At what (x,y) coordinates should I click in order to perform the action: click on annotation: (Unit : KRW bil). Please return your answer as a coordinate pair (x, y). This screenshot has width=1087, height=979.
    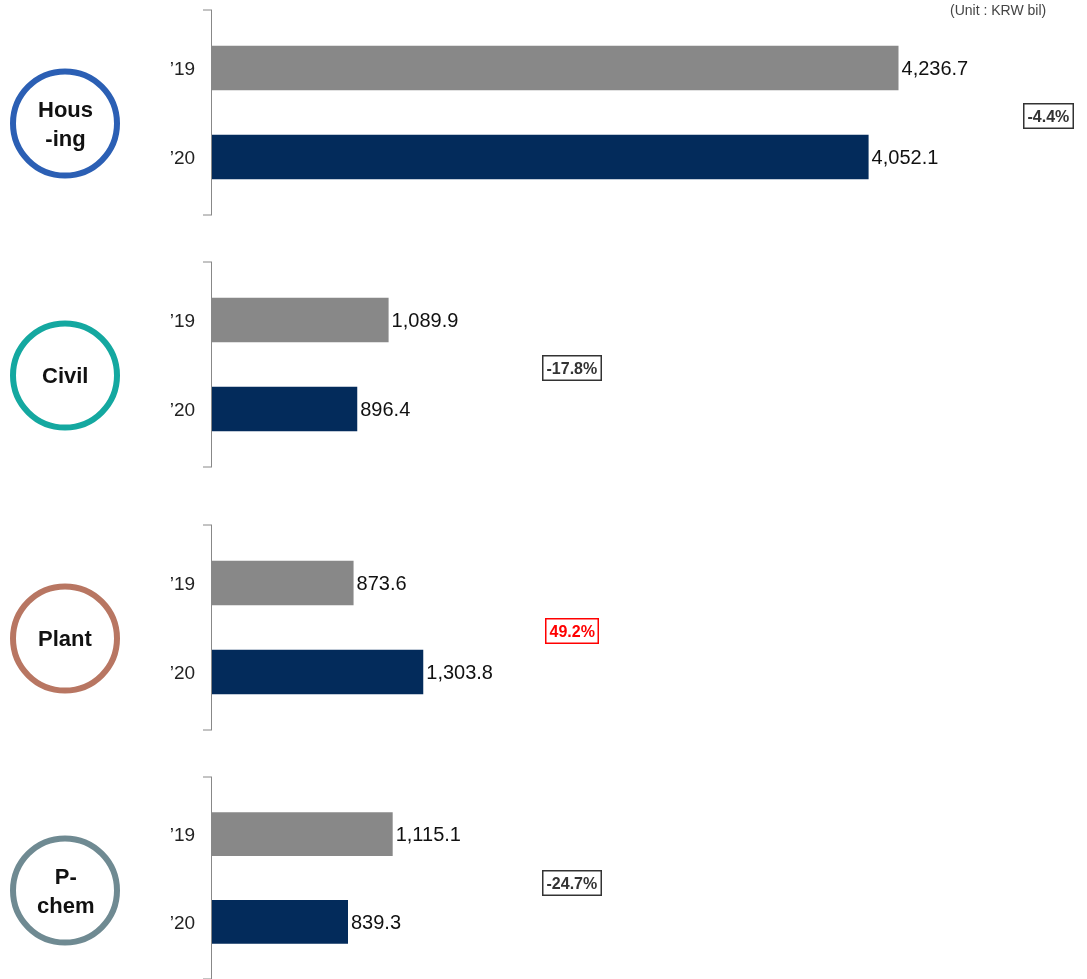
    Looking at the image, I should click on (998, 10).